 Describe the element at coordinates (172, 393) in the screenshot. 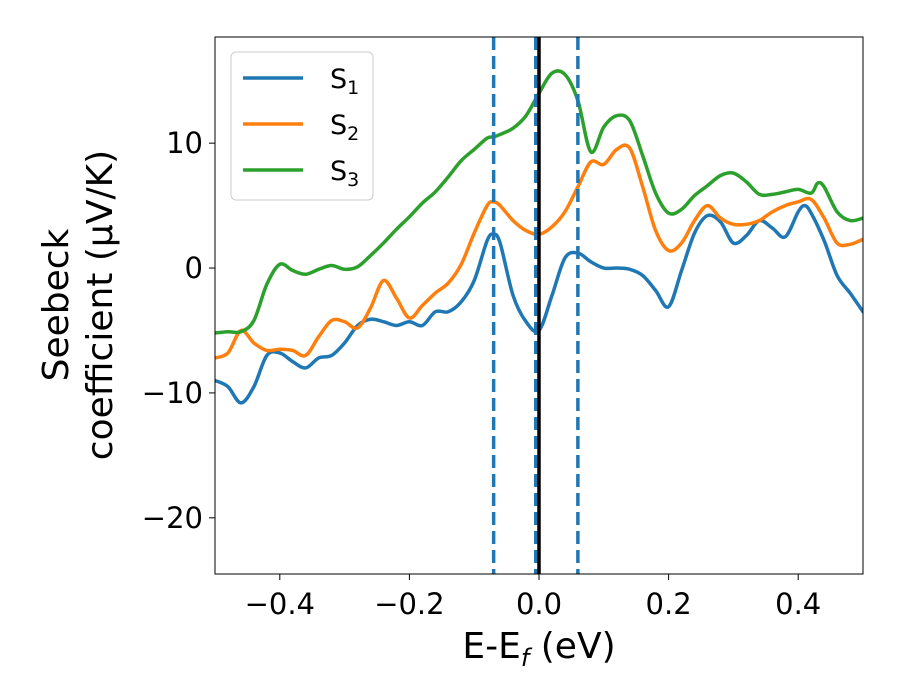

I see `y-tick-label: −10` at that location.